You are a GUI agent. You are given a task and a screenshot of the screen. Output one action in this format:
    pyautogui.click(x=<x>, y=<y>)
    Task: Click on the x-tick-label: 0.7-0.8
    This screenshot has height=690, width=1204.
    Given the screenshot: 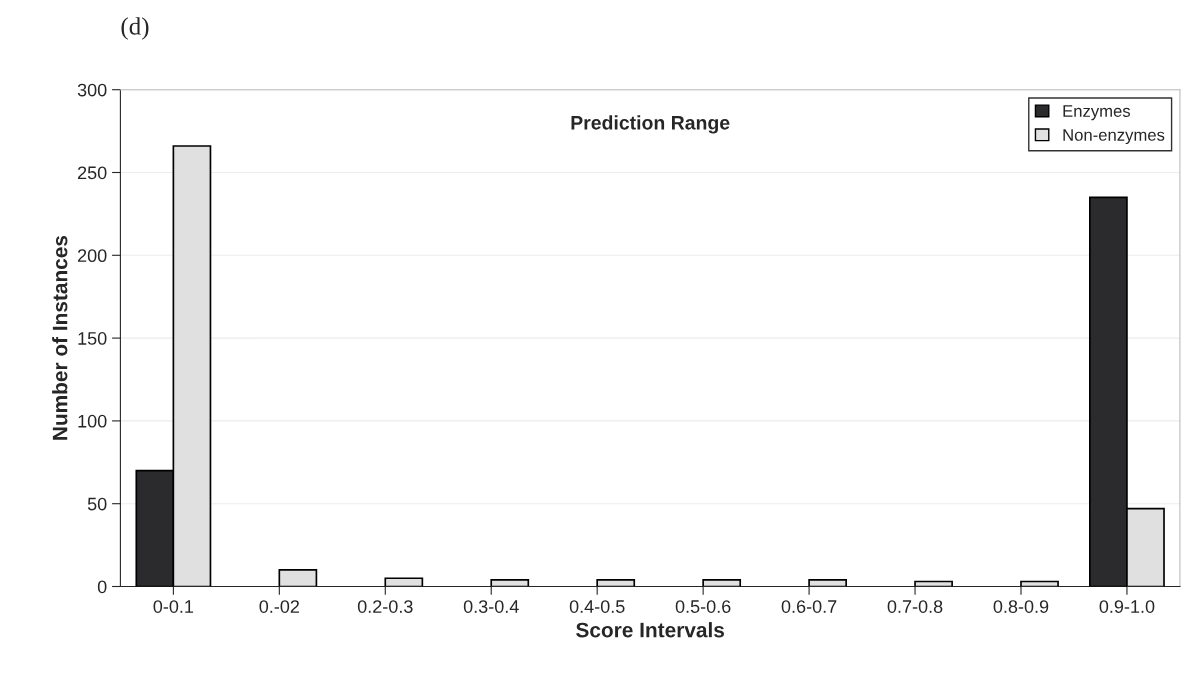 What is the action you would take?
    pyautogui.click(x=915, y=606)
    